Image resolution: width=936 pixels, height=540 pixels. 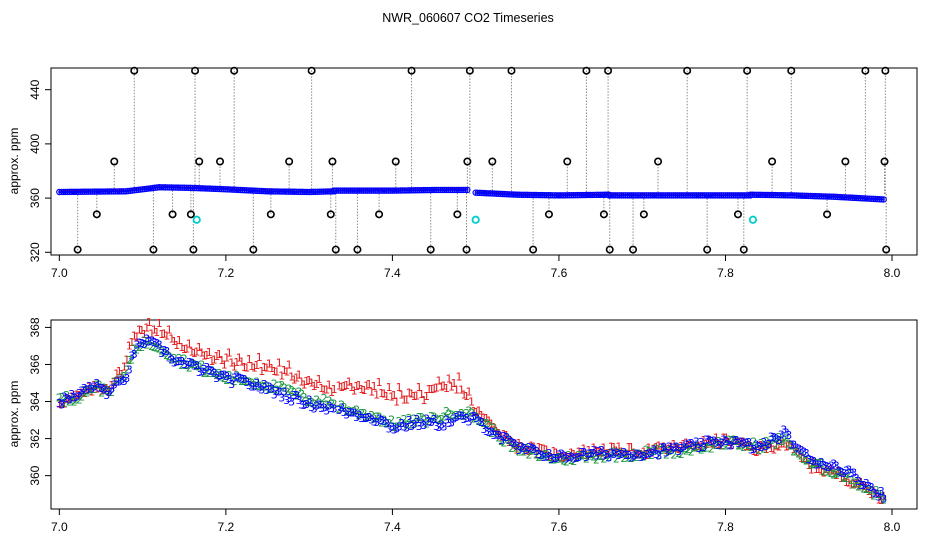 I want to click on y-tick-label-top: 400, so click(x=35, y=144).